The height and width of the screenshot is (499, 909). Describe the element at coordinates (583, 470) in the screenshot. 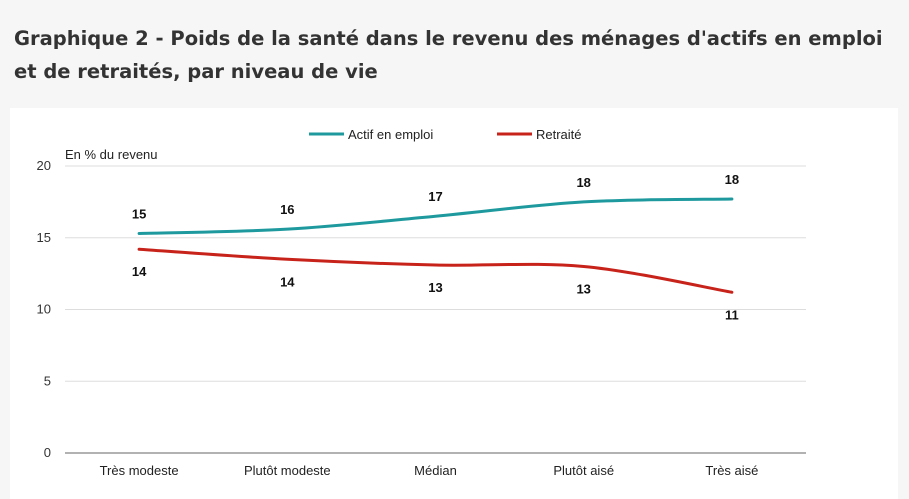

I see `x-tick-label: Plutôt aisé` at that location.